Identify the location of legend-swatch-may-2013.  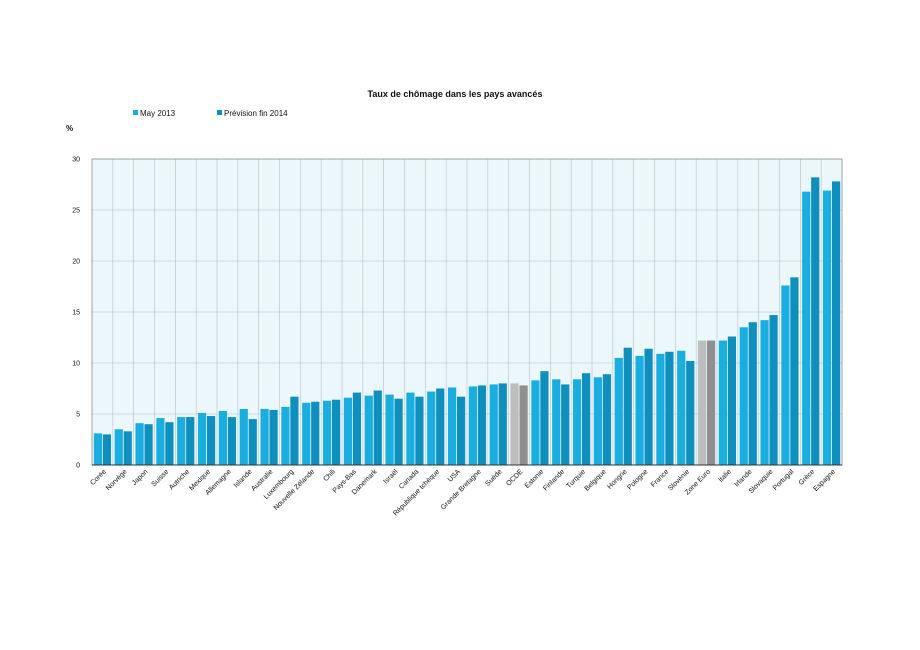
(135, 112).